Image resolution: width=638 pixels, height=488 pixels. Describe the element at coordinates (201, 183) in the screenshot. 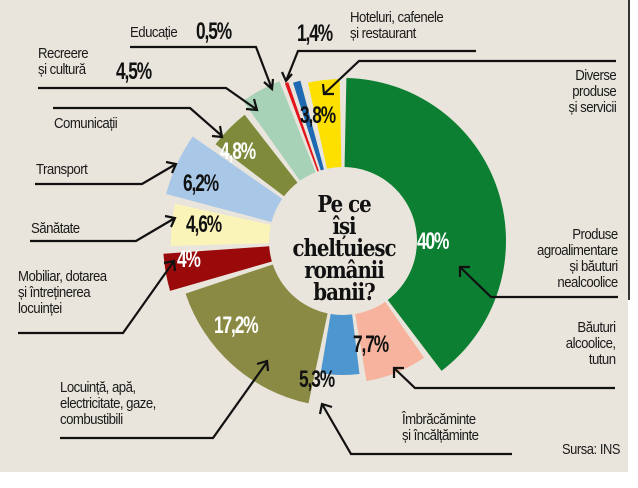

I see `pct-transport: 6,2%` at that location.